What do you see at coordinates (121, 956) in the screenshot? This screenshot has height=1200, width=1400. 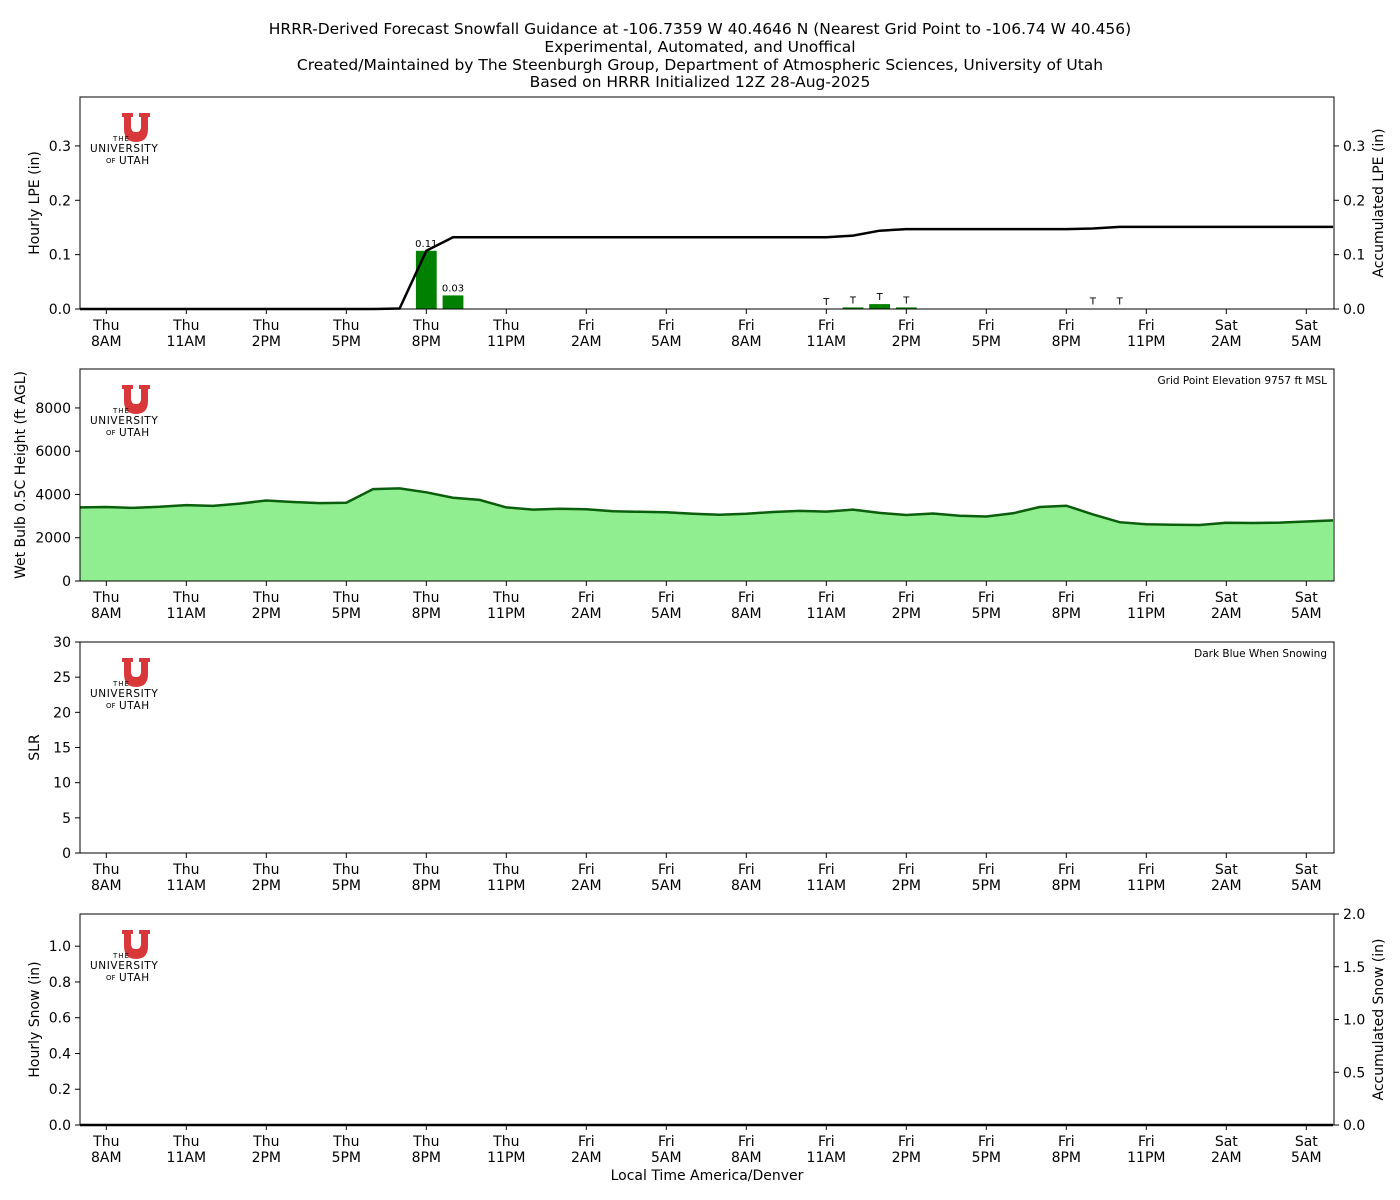 I see `logo-text-the: THE` at bounding box center [121, 956].